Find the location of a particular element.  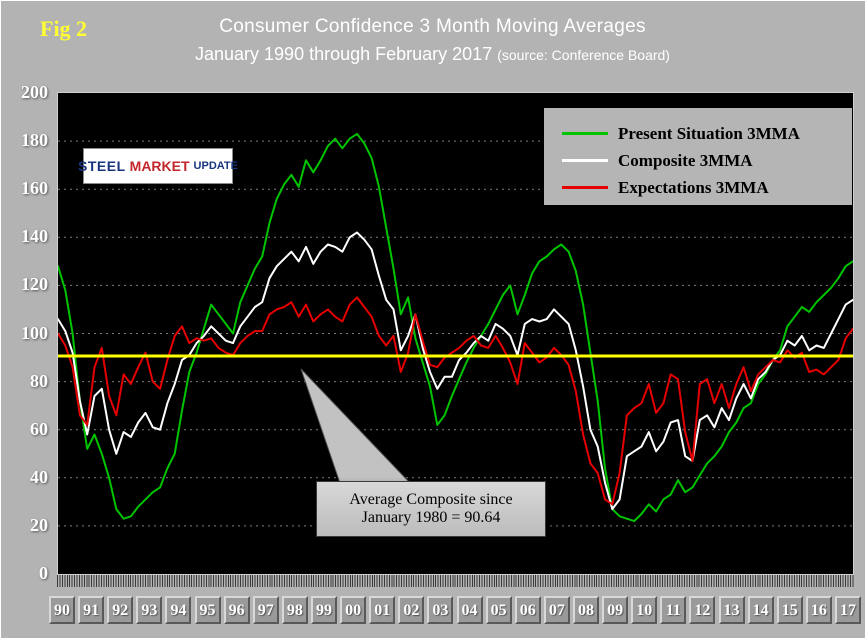

y-axis-label: 80 is located at coordinates (39, 380).